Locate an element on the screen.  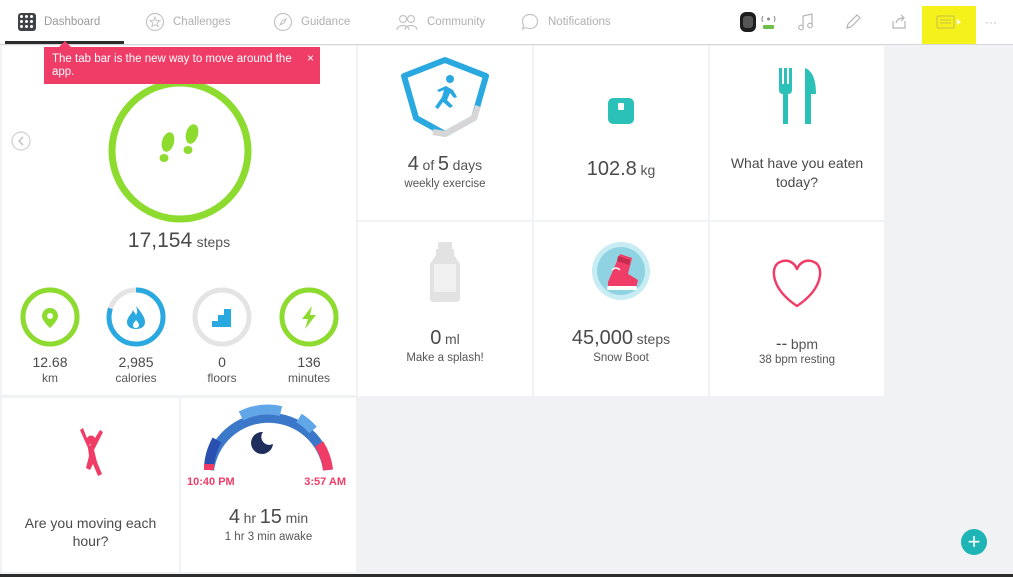
stat-value: 0 is located at coordinates (222, 362).